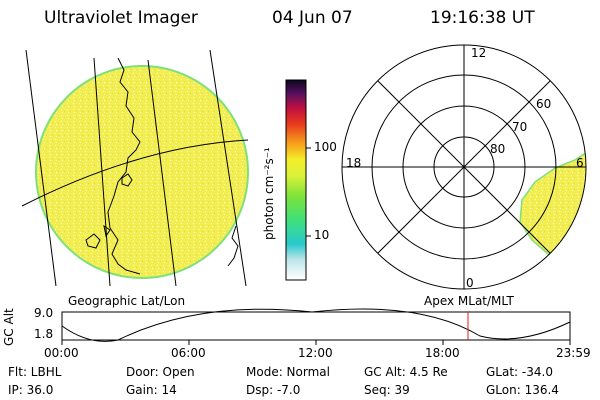 This screenshot has height=400, width=600. Describe the element at coordinates (322, 235) in the screenshot. I see `colorbar-tick-10: 10` at that location.